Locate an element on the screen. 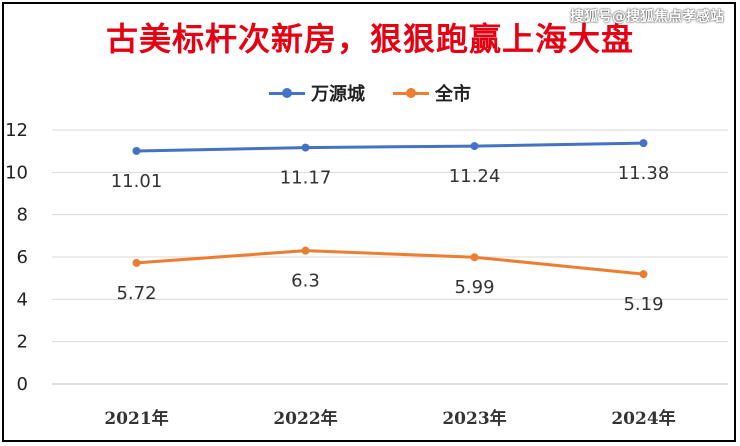 This screenshot has width=740, height=446. data-label: 5.19 is located at coordinates (643, 304).